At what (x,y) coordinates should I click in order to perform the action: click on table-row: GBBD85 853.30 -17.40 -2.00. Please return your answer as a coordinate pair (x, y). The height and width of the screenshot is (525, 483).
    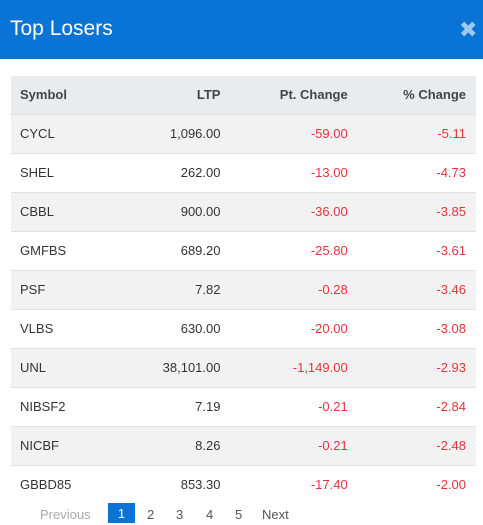
    Looking at the image, I should click on (243, 484).